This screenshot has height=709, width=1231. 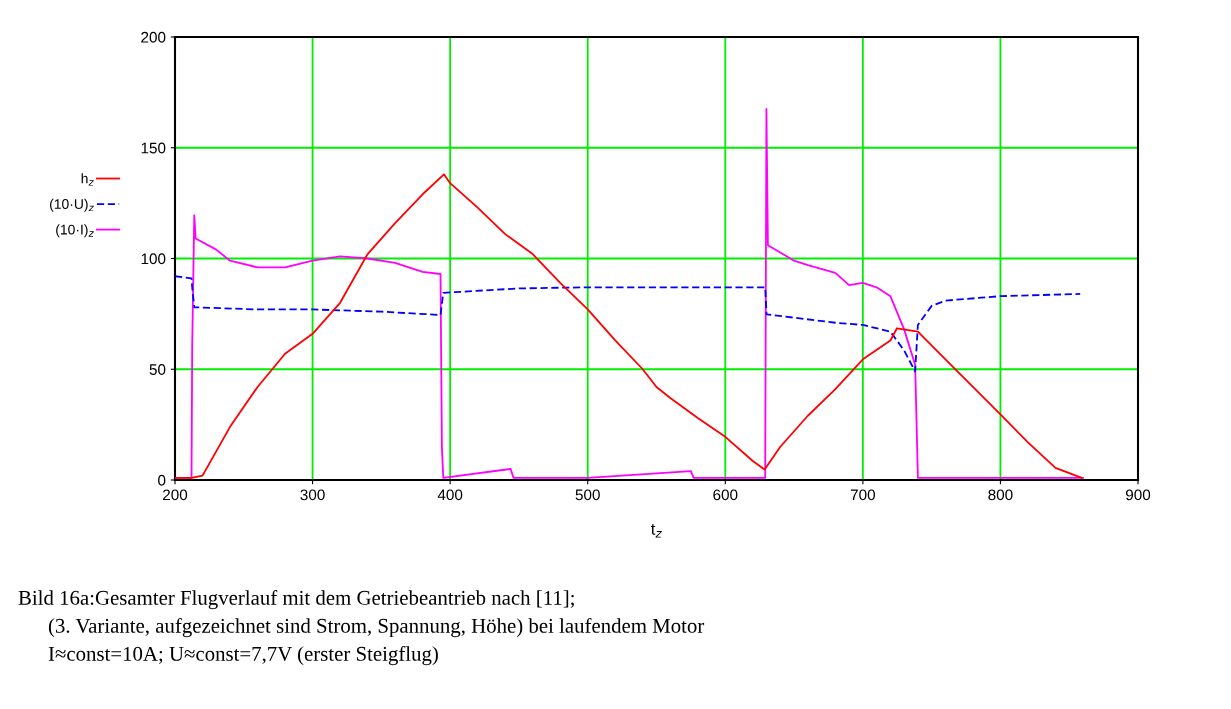 What do you see at coordinates (87, 179) in the screenshot?
I see `legend-label: h$_{z}$` at bounding box center [87, 179].